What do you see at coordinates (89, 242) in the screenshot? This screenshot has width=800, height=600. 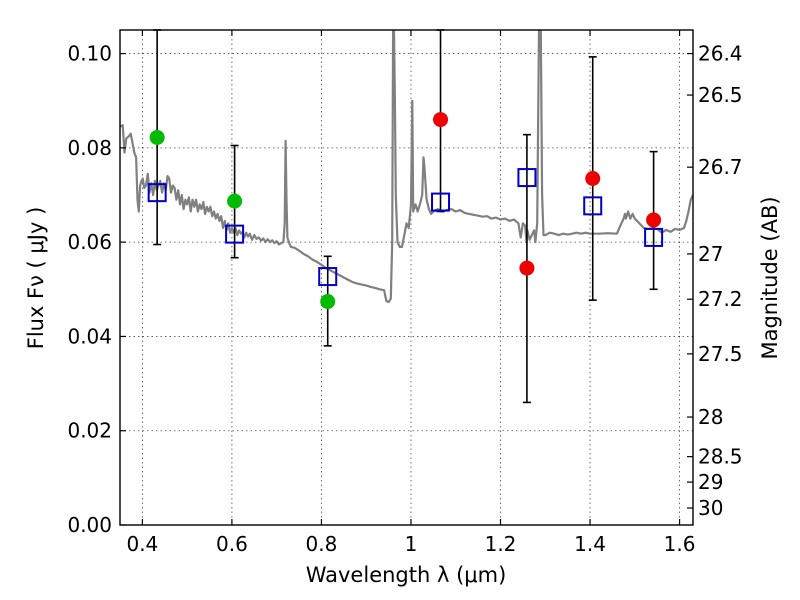 I see `y-tick-label: 0.06` at bounding box center [89, 242].